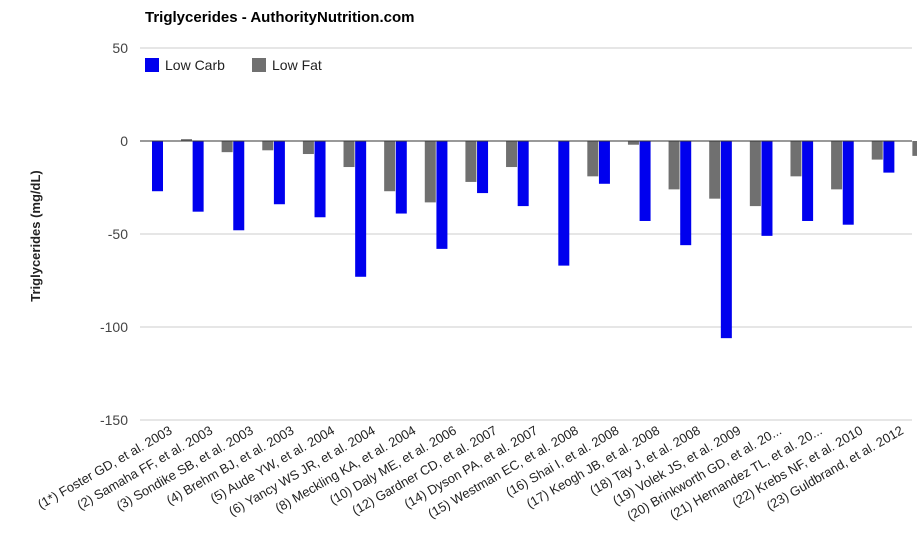  What do you see at coordinates (118, 234) in the screenshot?
I see `y-tick-label: -50` at bounding box center [118, 234].